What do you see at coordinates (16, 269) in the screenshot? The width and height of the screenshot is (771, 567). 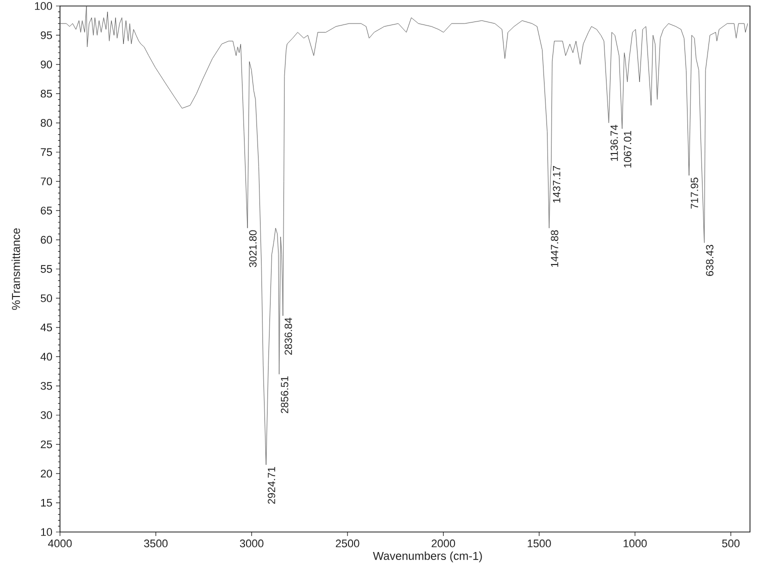 I see `y-axis-title: %Transmittance` at bounding box center [16, 269].